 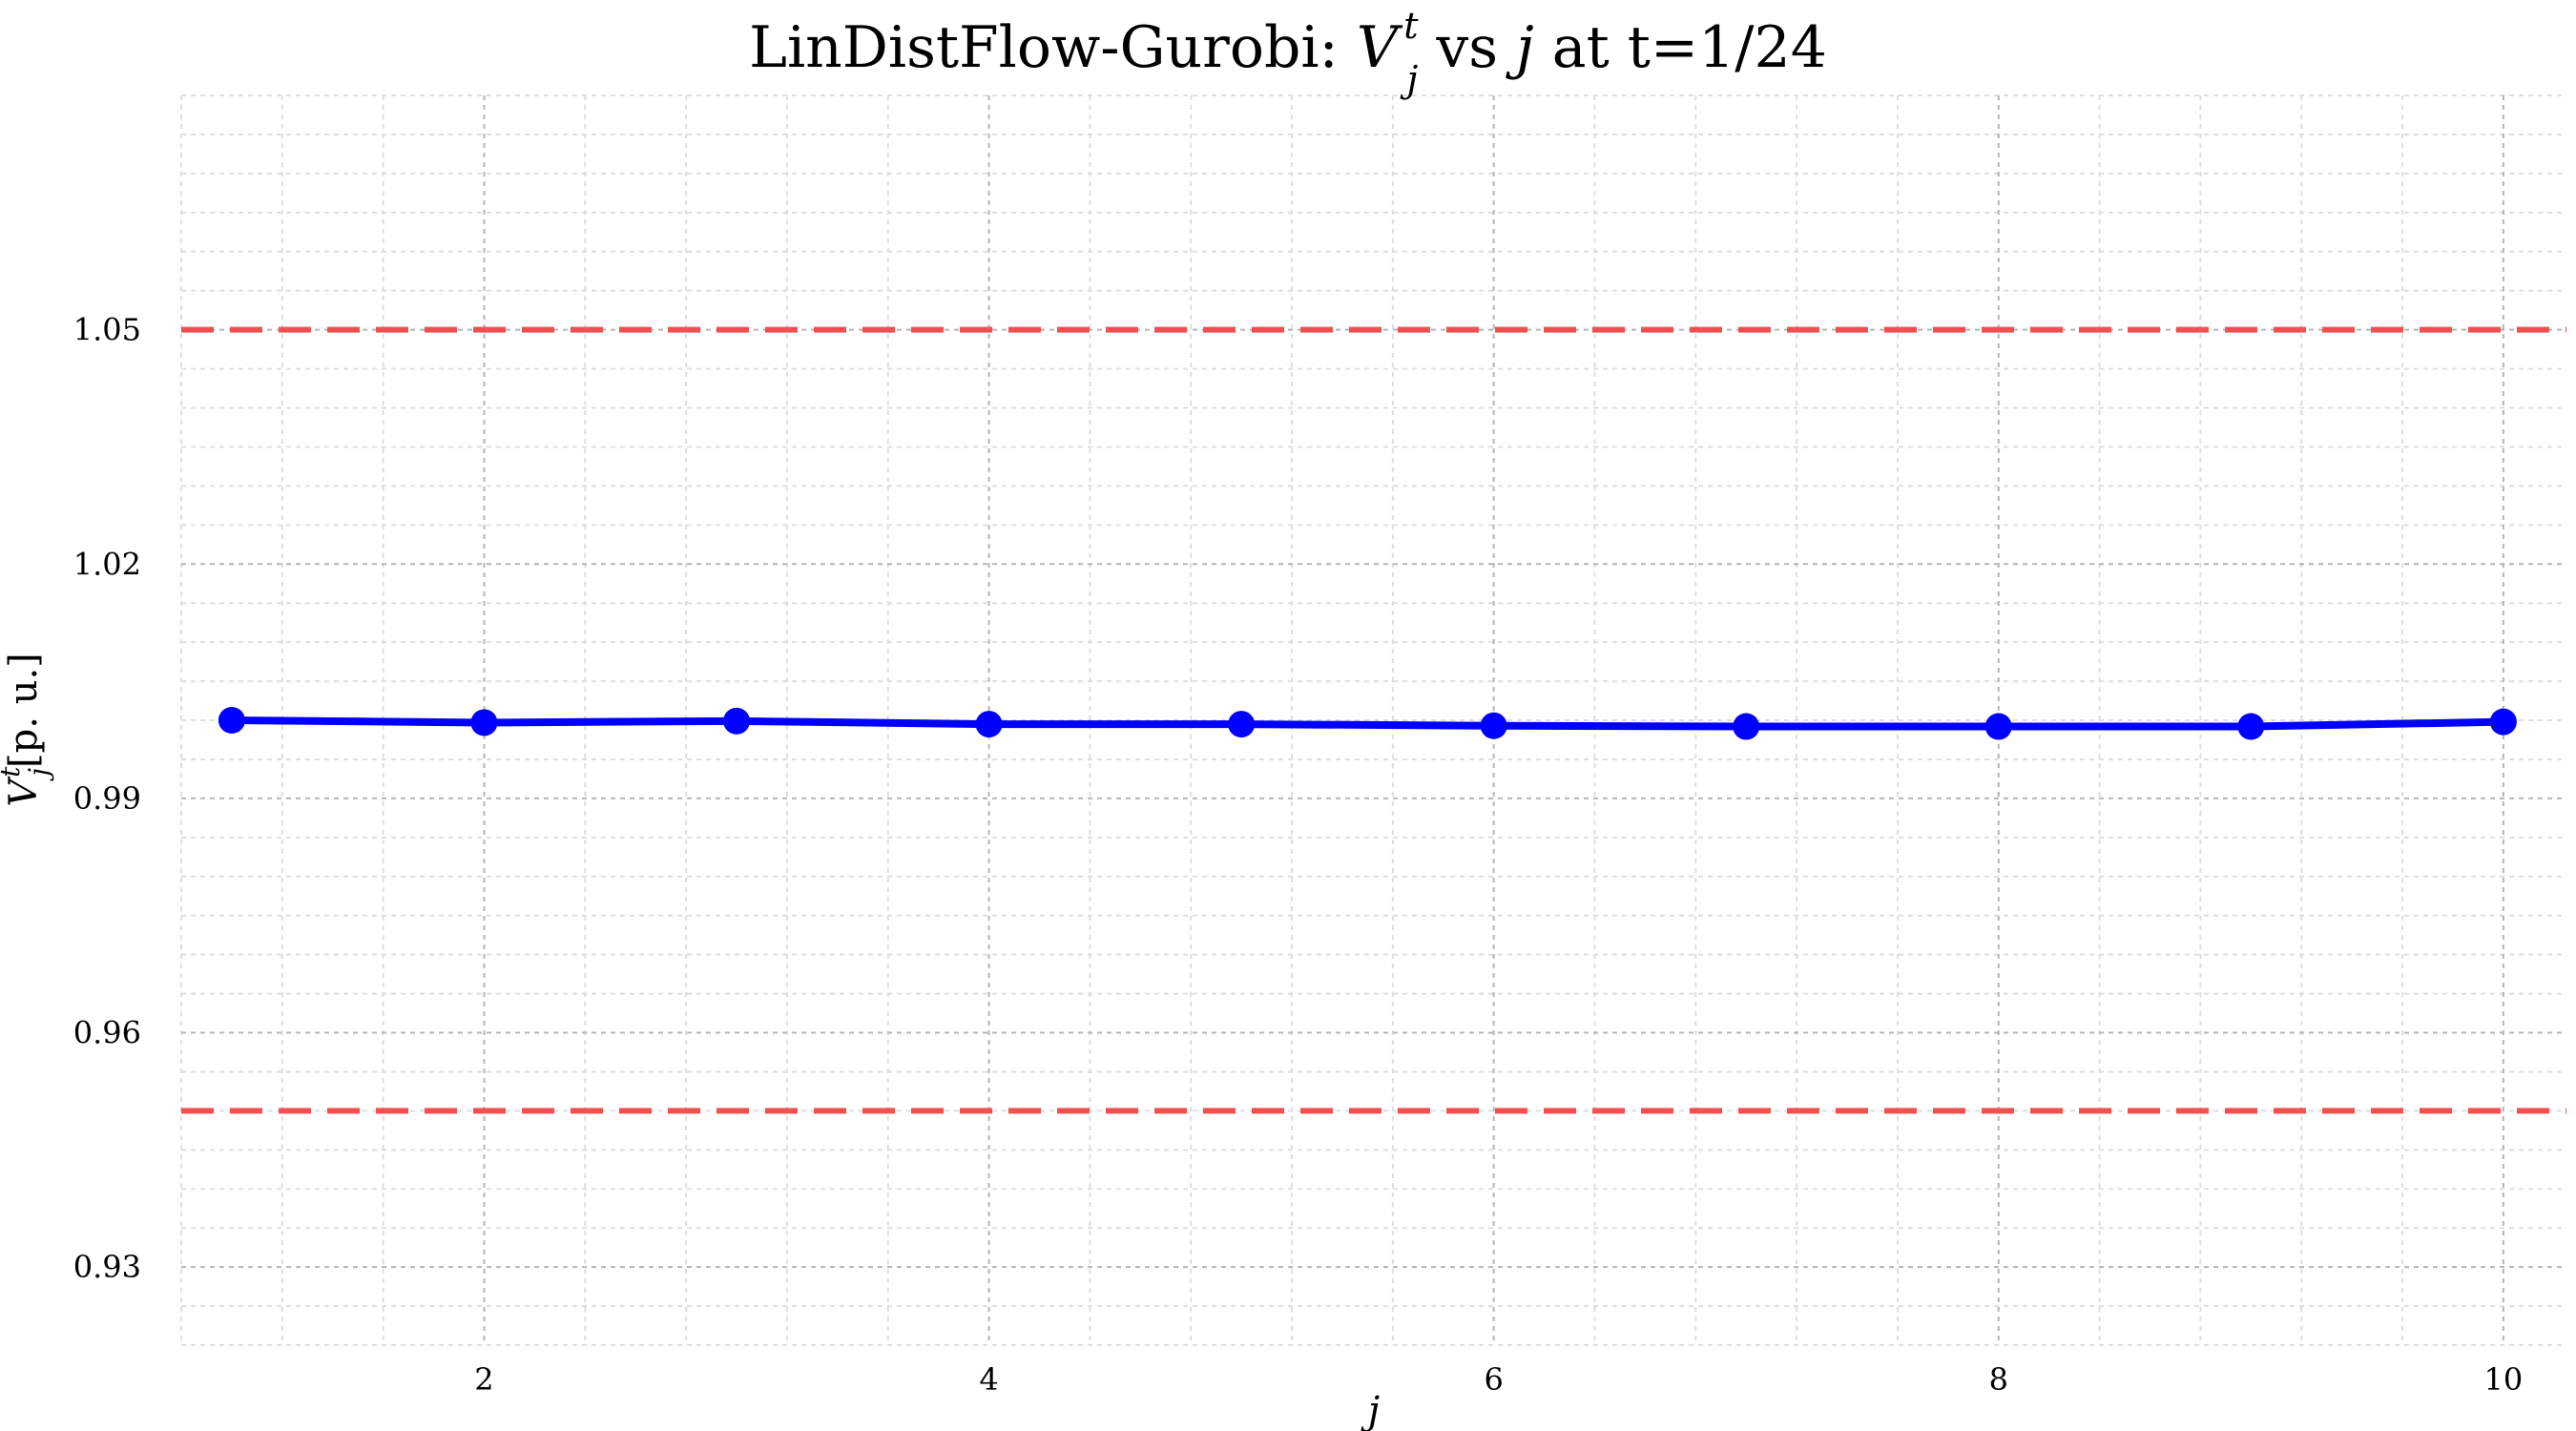 I want to click on series-line, so click(x=1367, y=723).